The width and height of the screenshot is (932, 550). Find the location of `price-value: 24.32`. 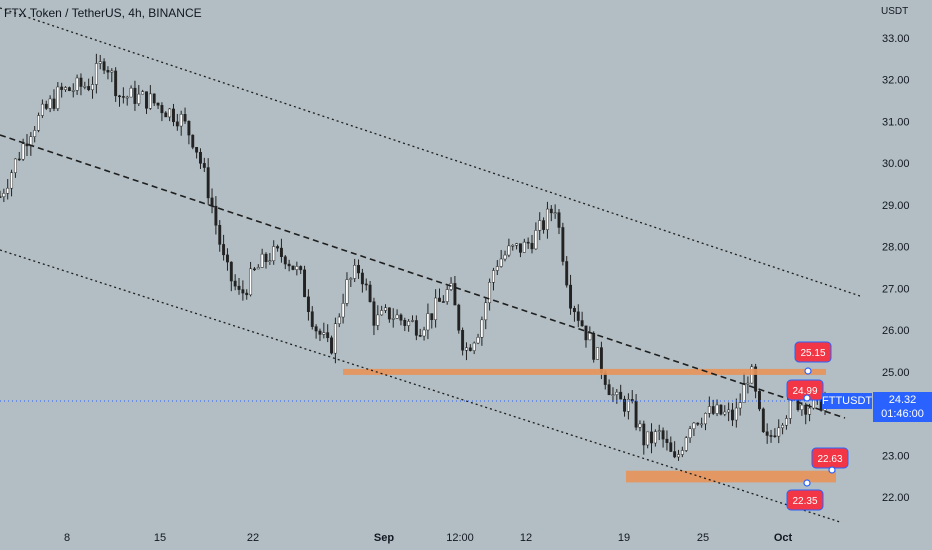

price-value: 24.32 is located at coordinates (902, 400).